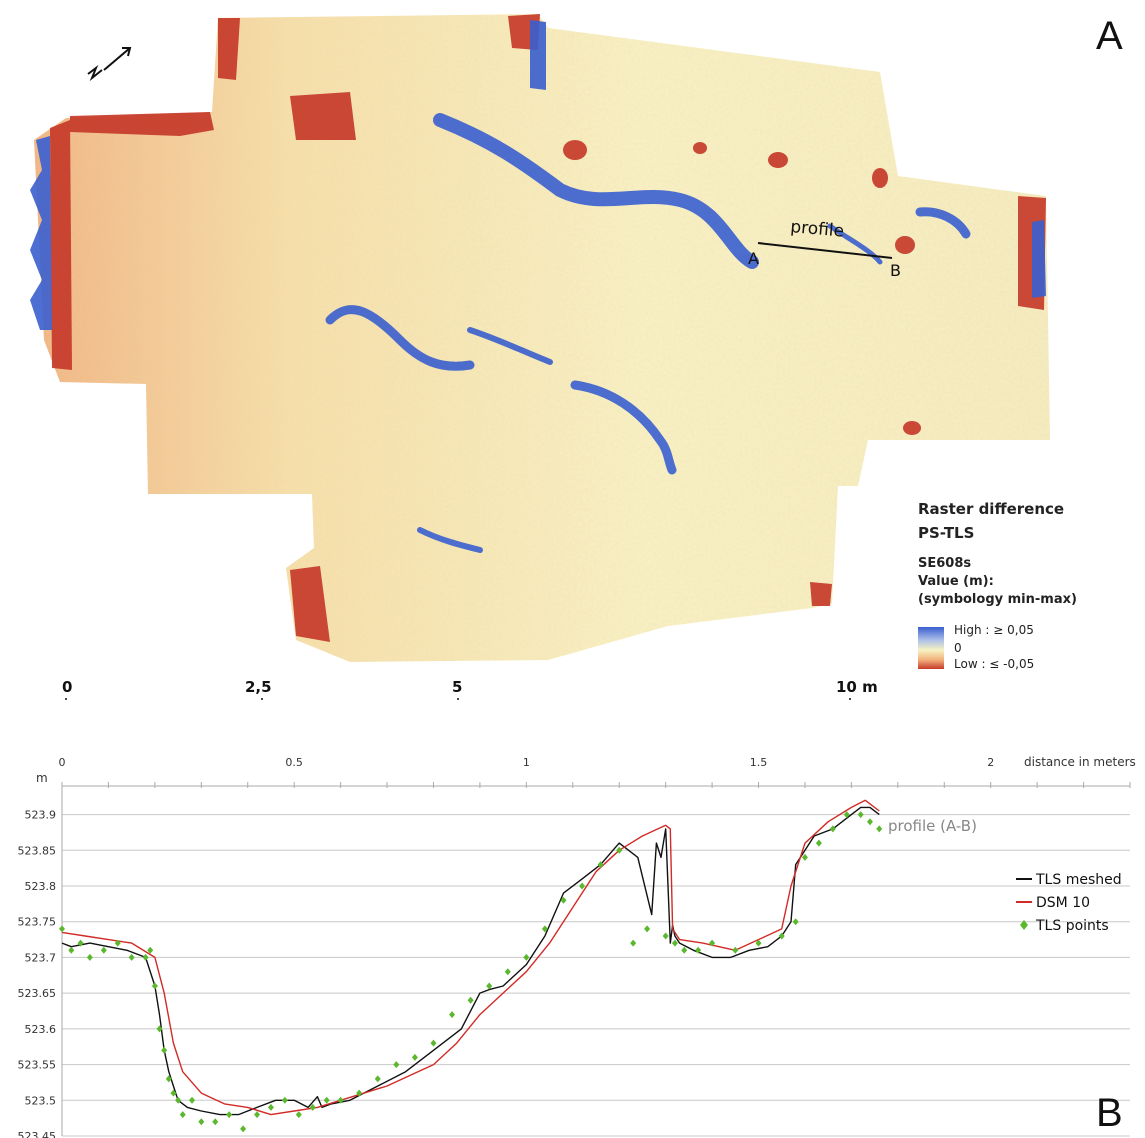 Image resolution: width=1145 pixels, height=1138 pixels. Describe the element at coordinates (526, 762) in the screenshot. I see `x-tick-label: 1` at that location.